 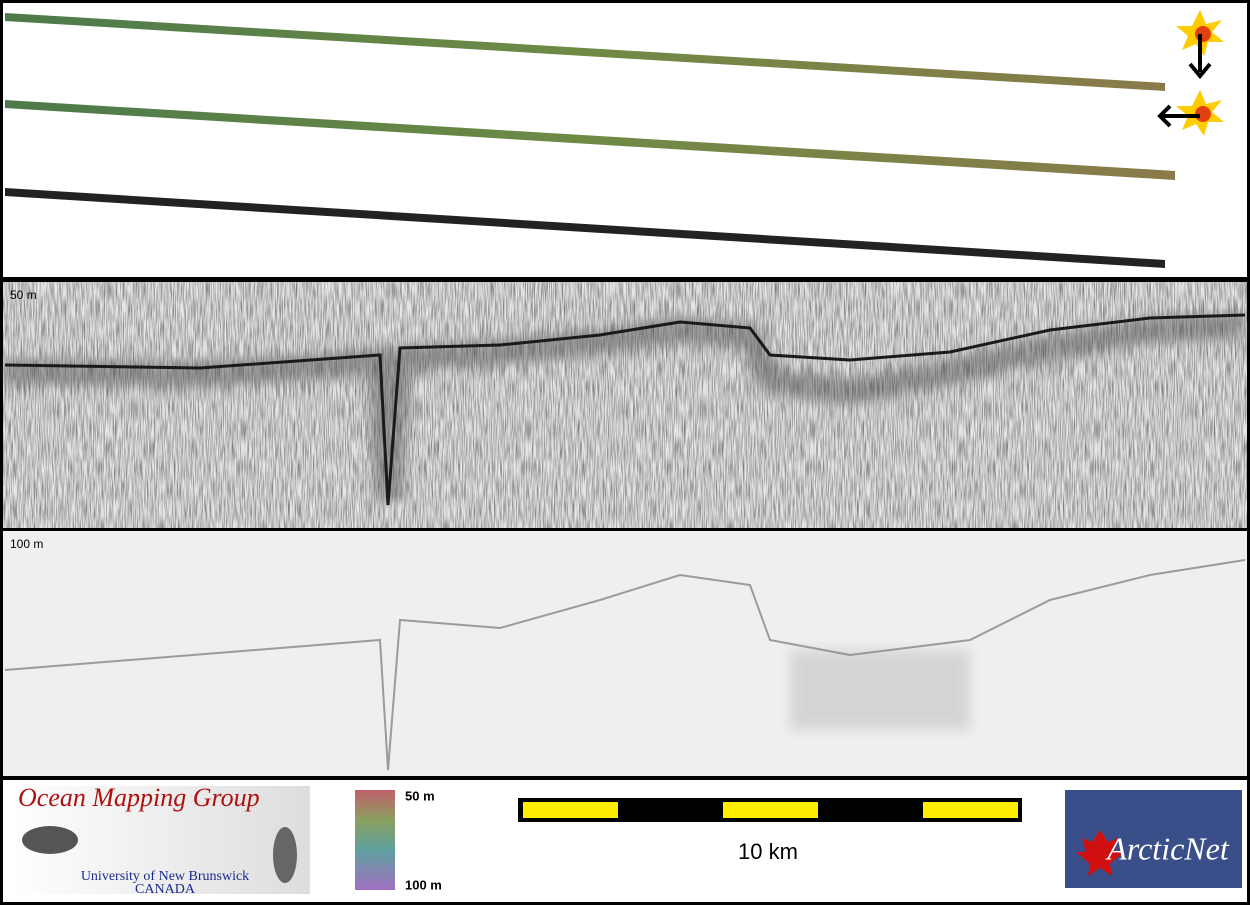 What do you see at coordinates (139, 797) in the screenshot?
I see `logo-title: Ocean Mapping Group` at bounding box center [139, 797].